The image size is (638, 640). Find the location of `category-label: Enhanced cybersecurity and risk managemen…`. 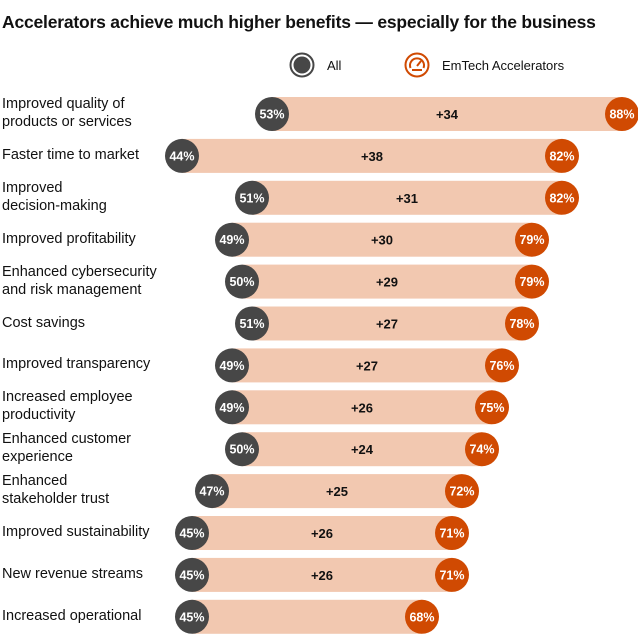

category-label: Enhanced cybersecurity and risk managemen… is located at coordinates (89, 281).